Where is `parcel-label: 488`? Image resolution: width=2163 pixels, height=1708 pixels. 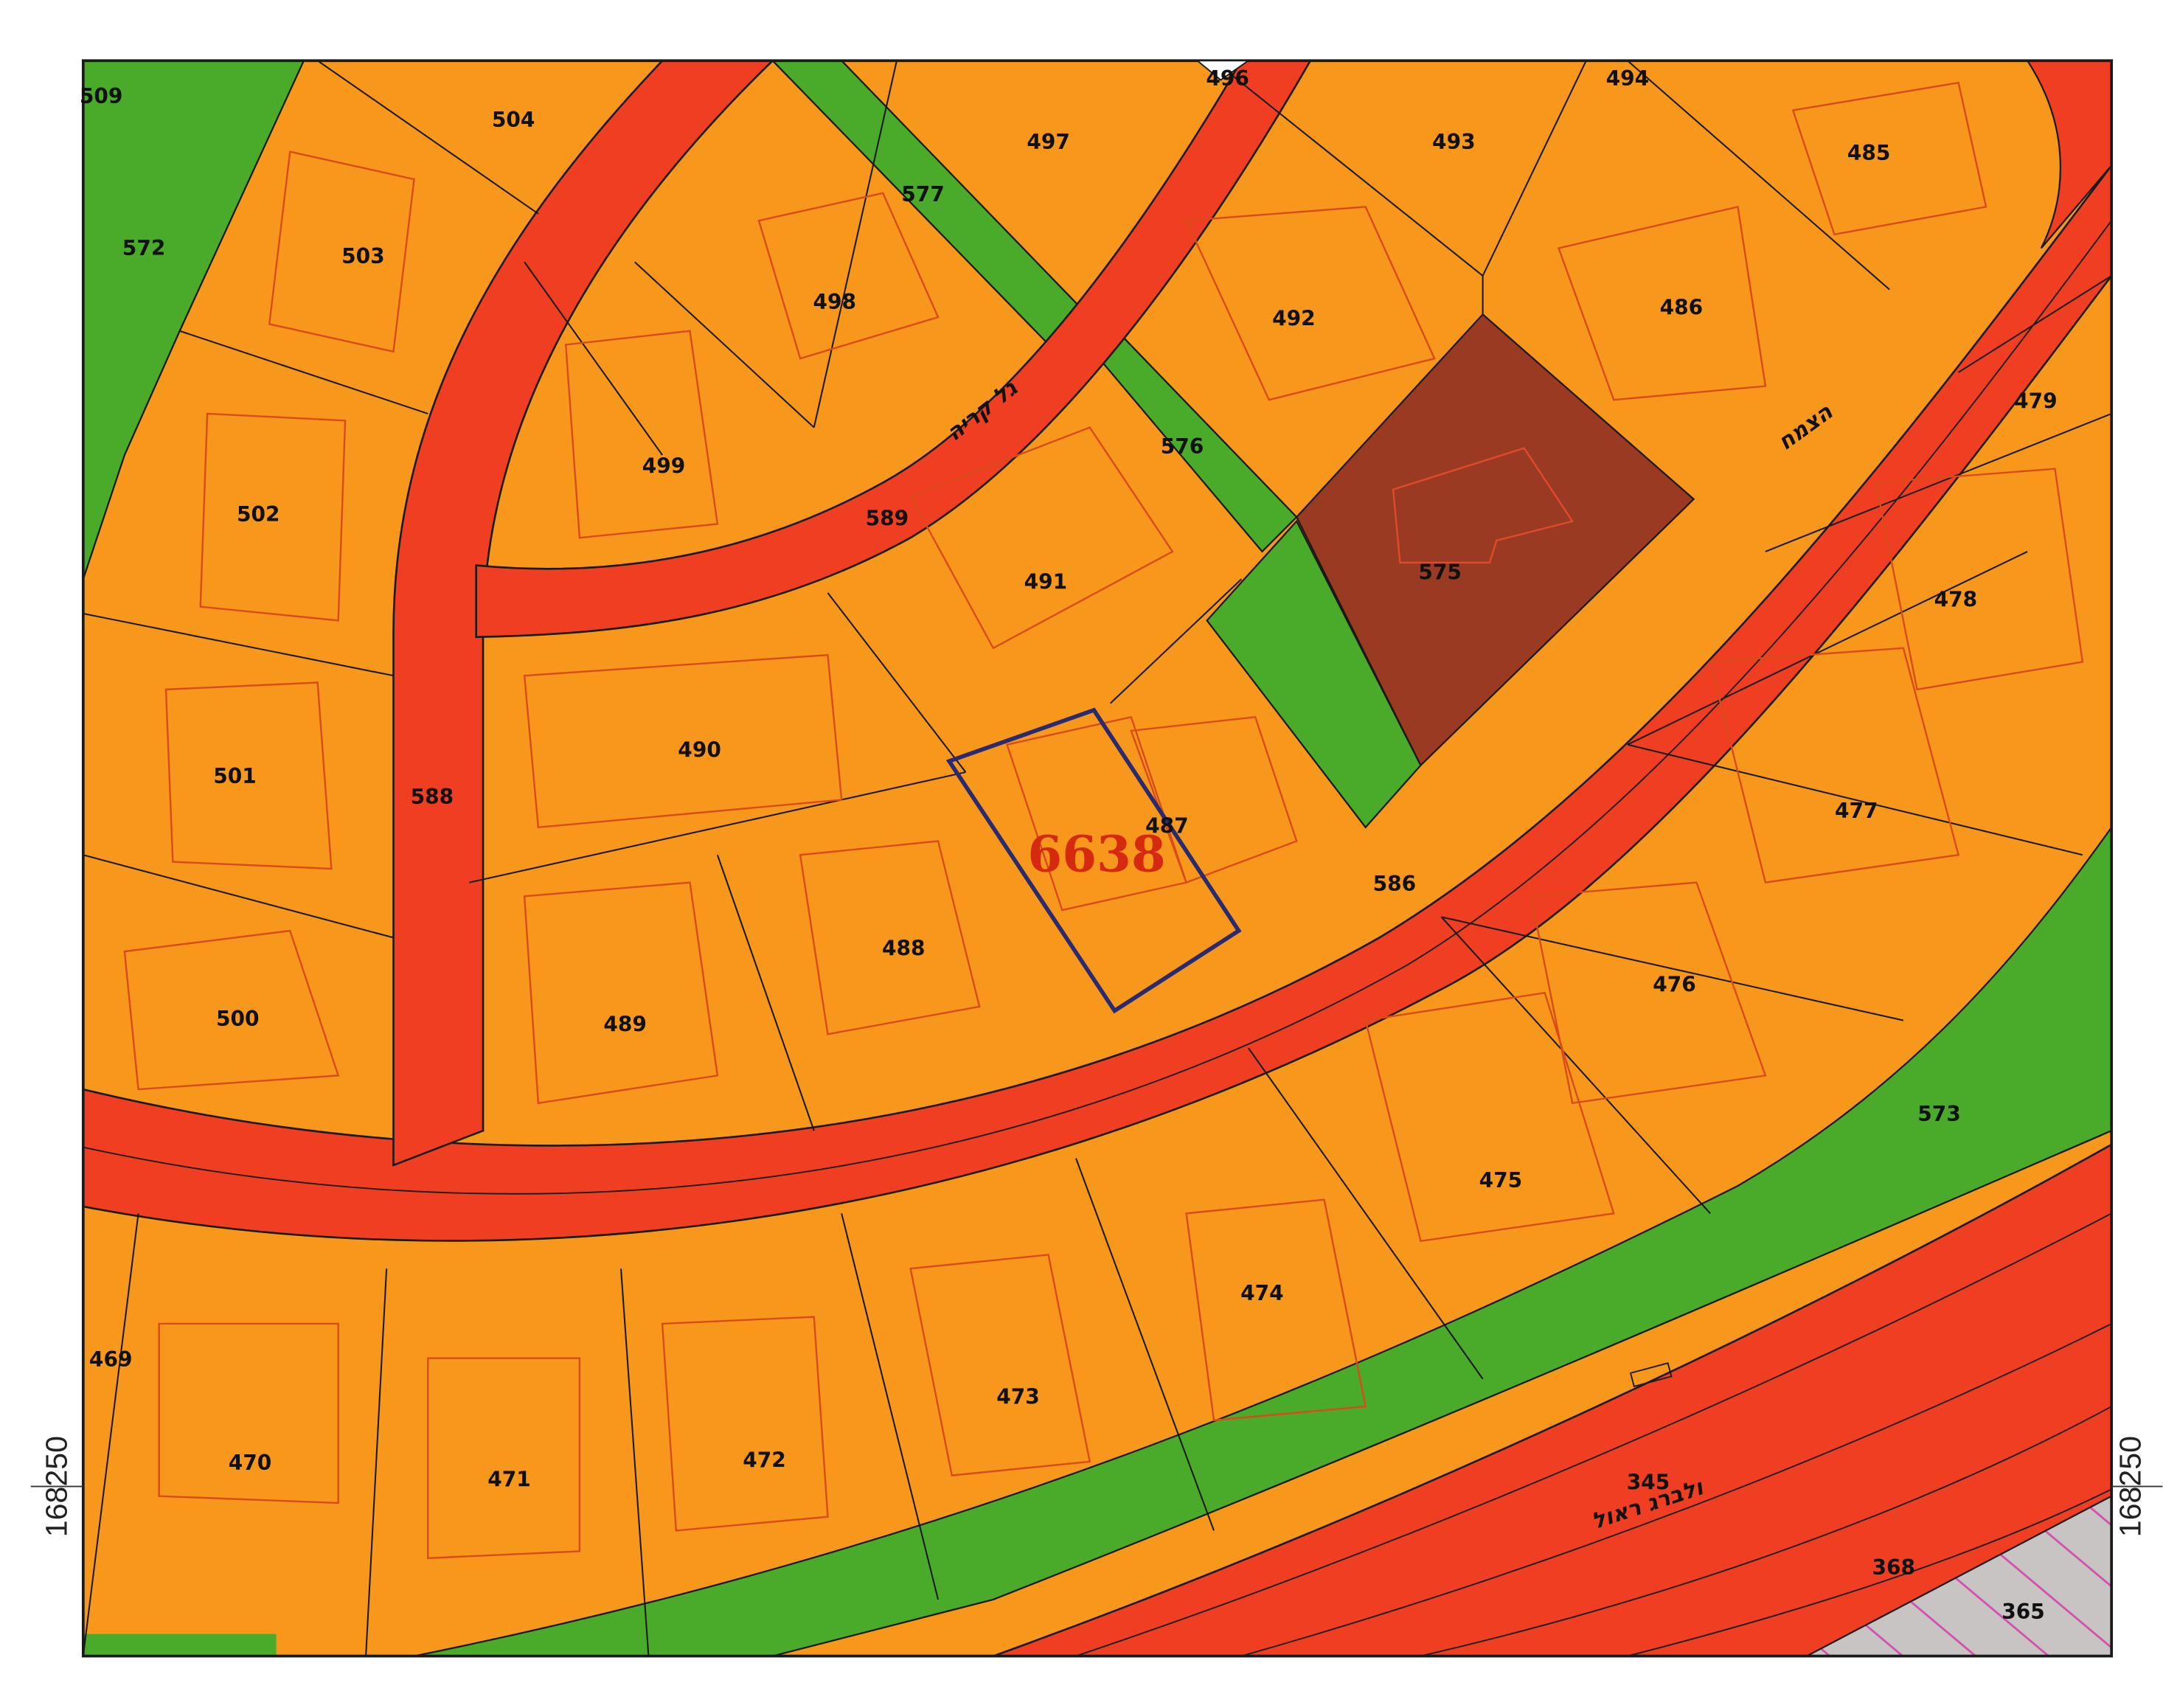
parcel-label: 488 is located at coordinates (904, 949).